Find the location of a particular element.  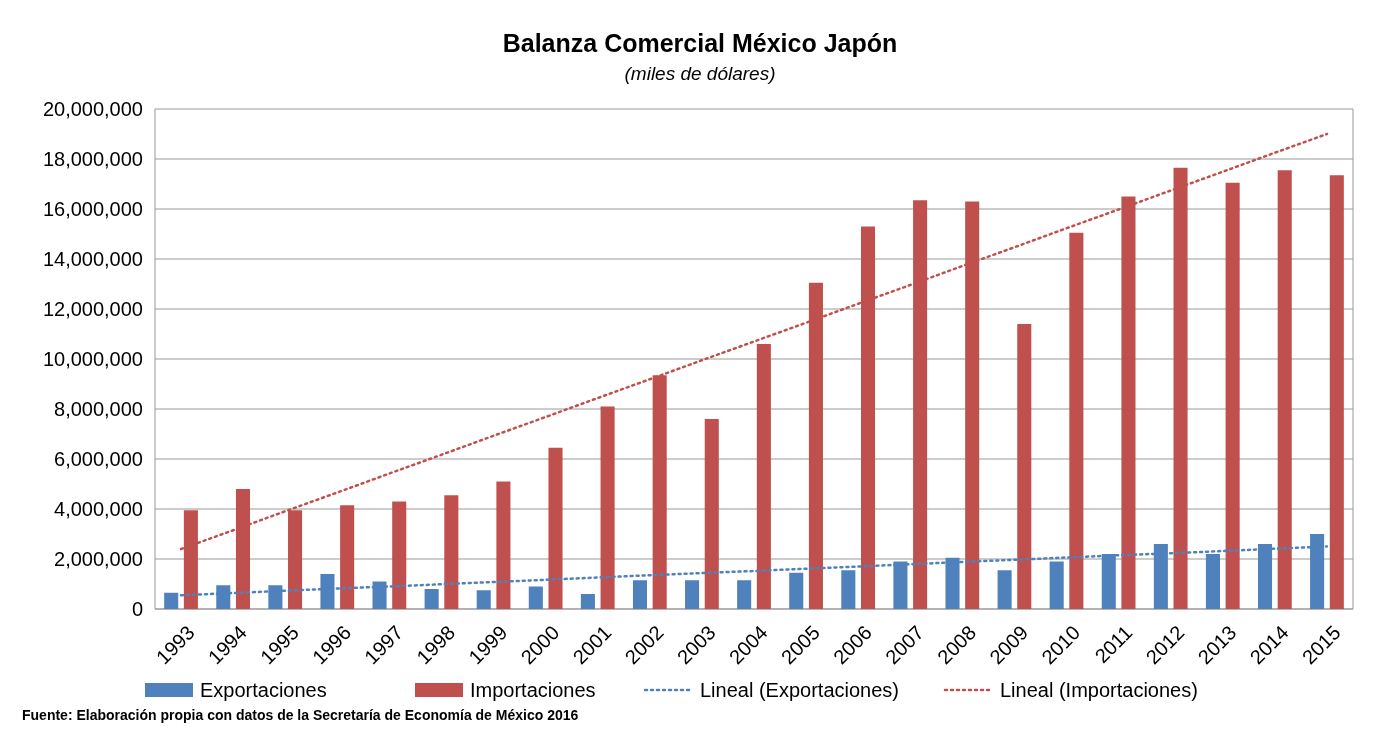

source-note: Fuente: Elaboración propia con datos de la Secretaría de Economía de México 2016 is located at coordinates (300, 715).